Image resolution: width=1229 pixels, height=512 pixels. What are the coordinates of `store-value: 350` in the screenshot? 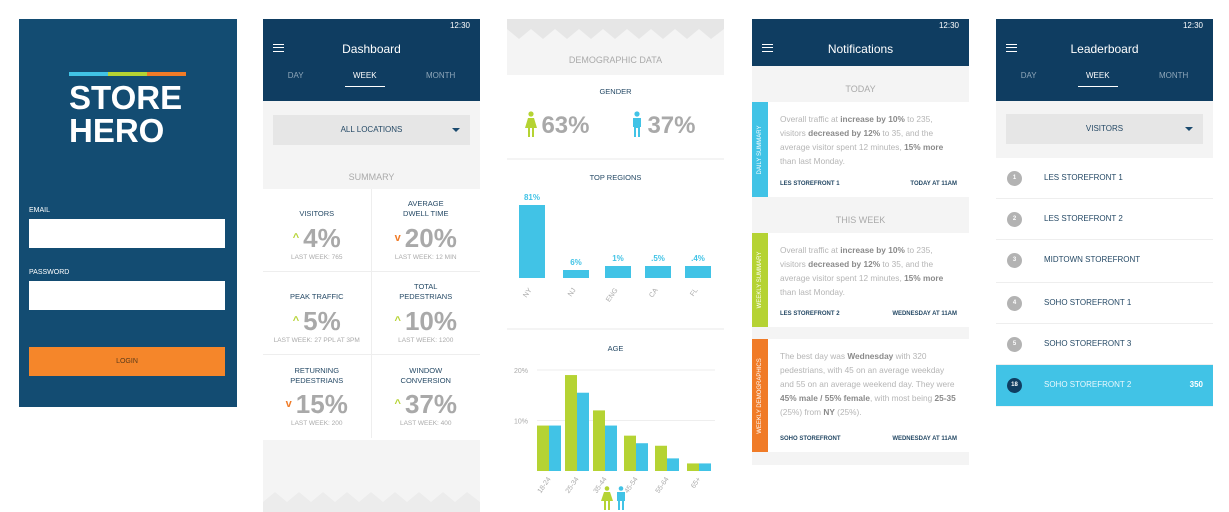 It's located at (1196, 384).